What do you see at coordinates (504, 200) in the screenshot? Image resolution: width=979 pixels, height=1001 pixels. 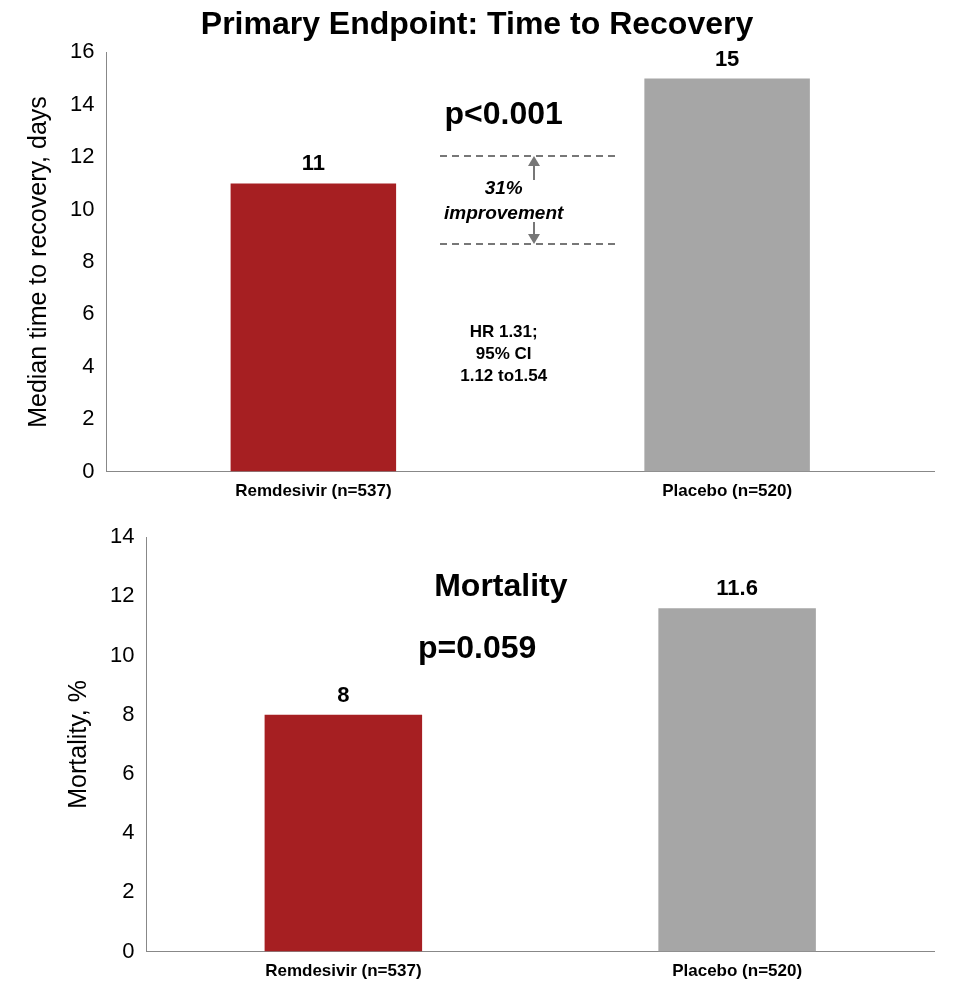 I see `annotation: 31% improvement` at bounding box center [504, 200].